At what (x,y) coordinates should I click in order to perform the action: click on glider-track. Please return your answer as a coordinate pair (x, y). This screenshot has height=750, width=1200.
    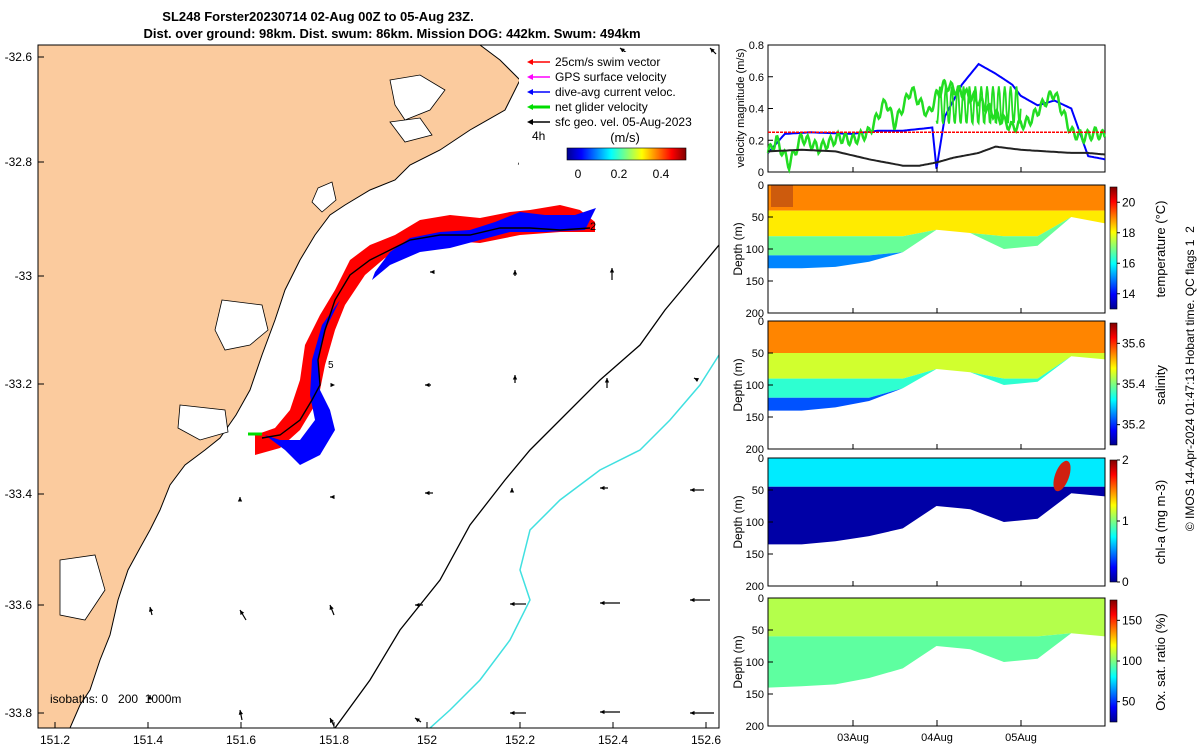
    Looking at the image, I should click on (426, 333).